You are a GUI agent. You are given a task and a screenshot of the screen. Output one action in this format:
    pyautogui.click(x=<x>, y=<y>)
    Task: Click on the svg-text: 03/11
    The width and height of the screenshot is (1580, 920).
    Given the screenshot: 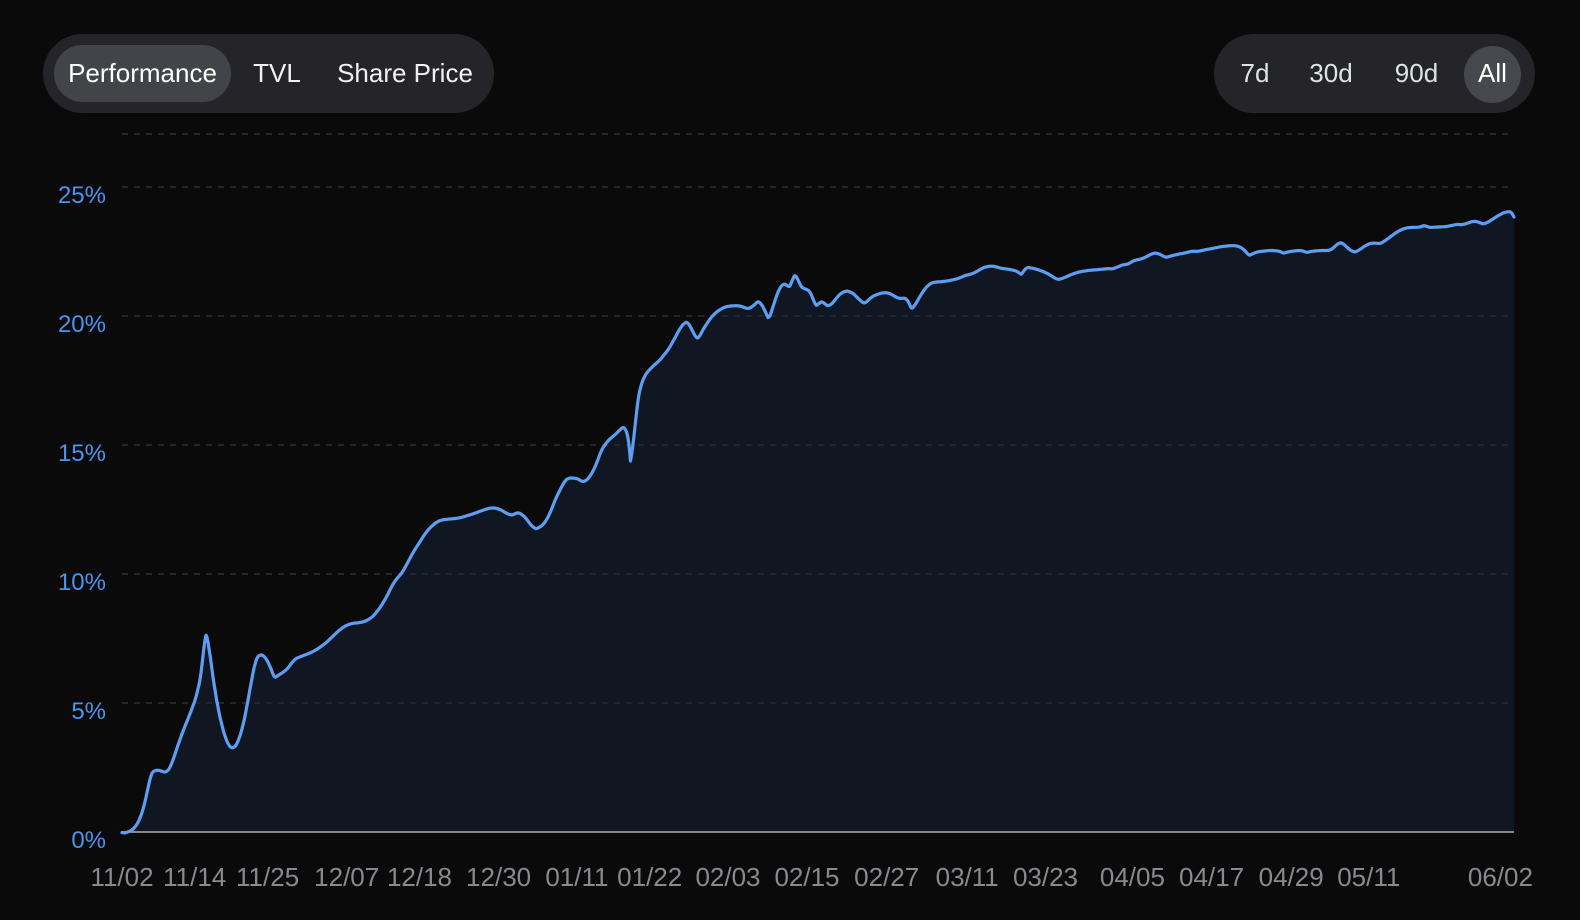 What is the action you would take?
    pyautogui.click(x=967, y=877)
    